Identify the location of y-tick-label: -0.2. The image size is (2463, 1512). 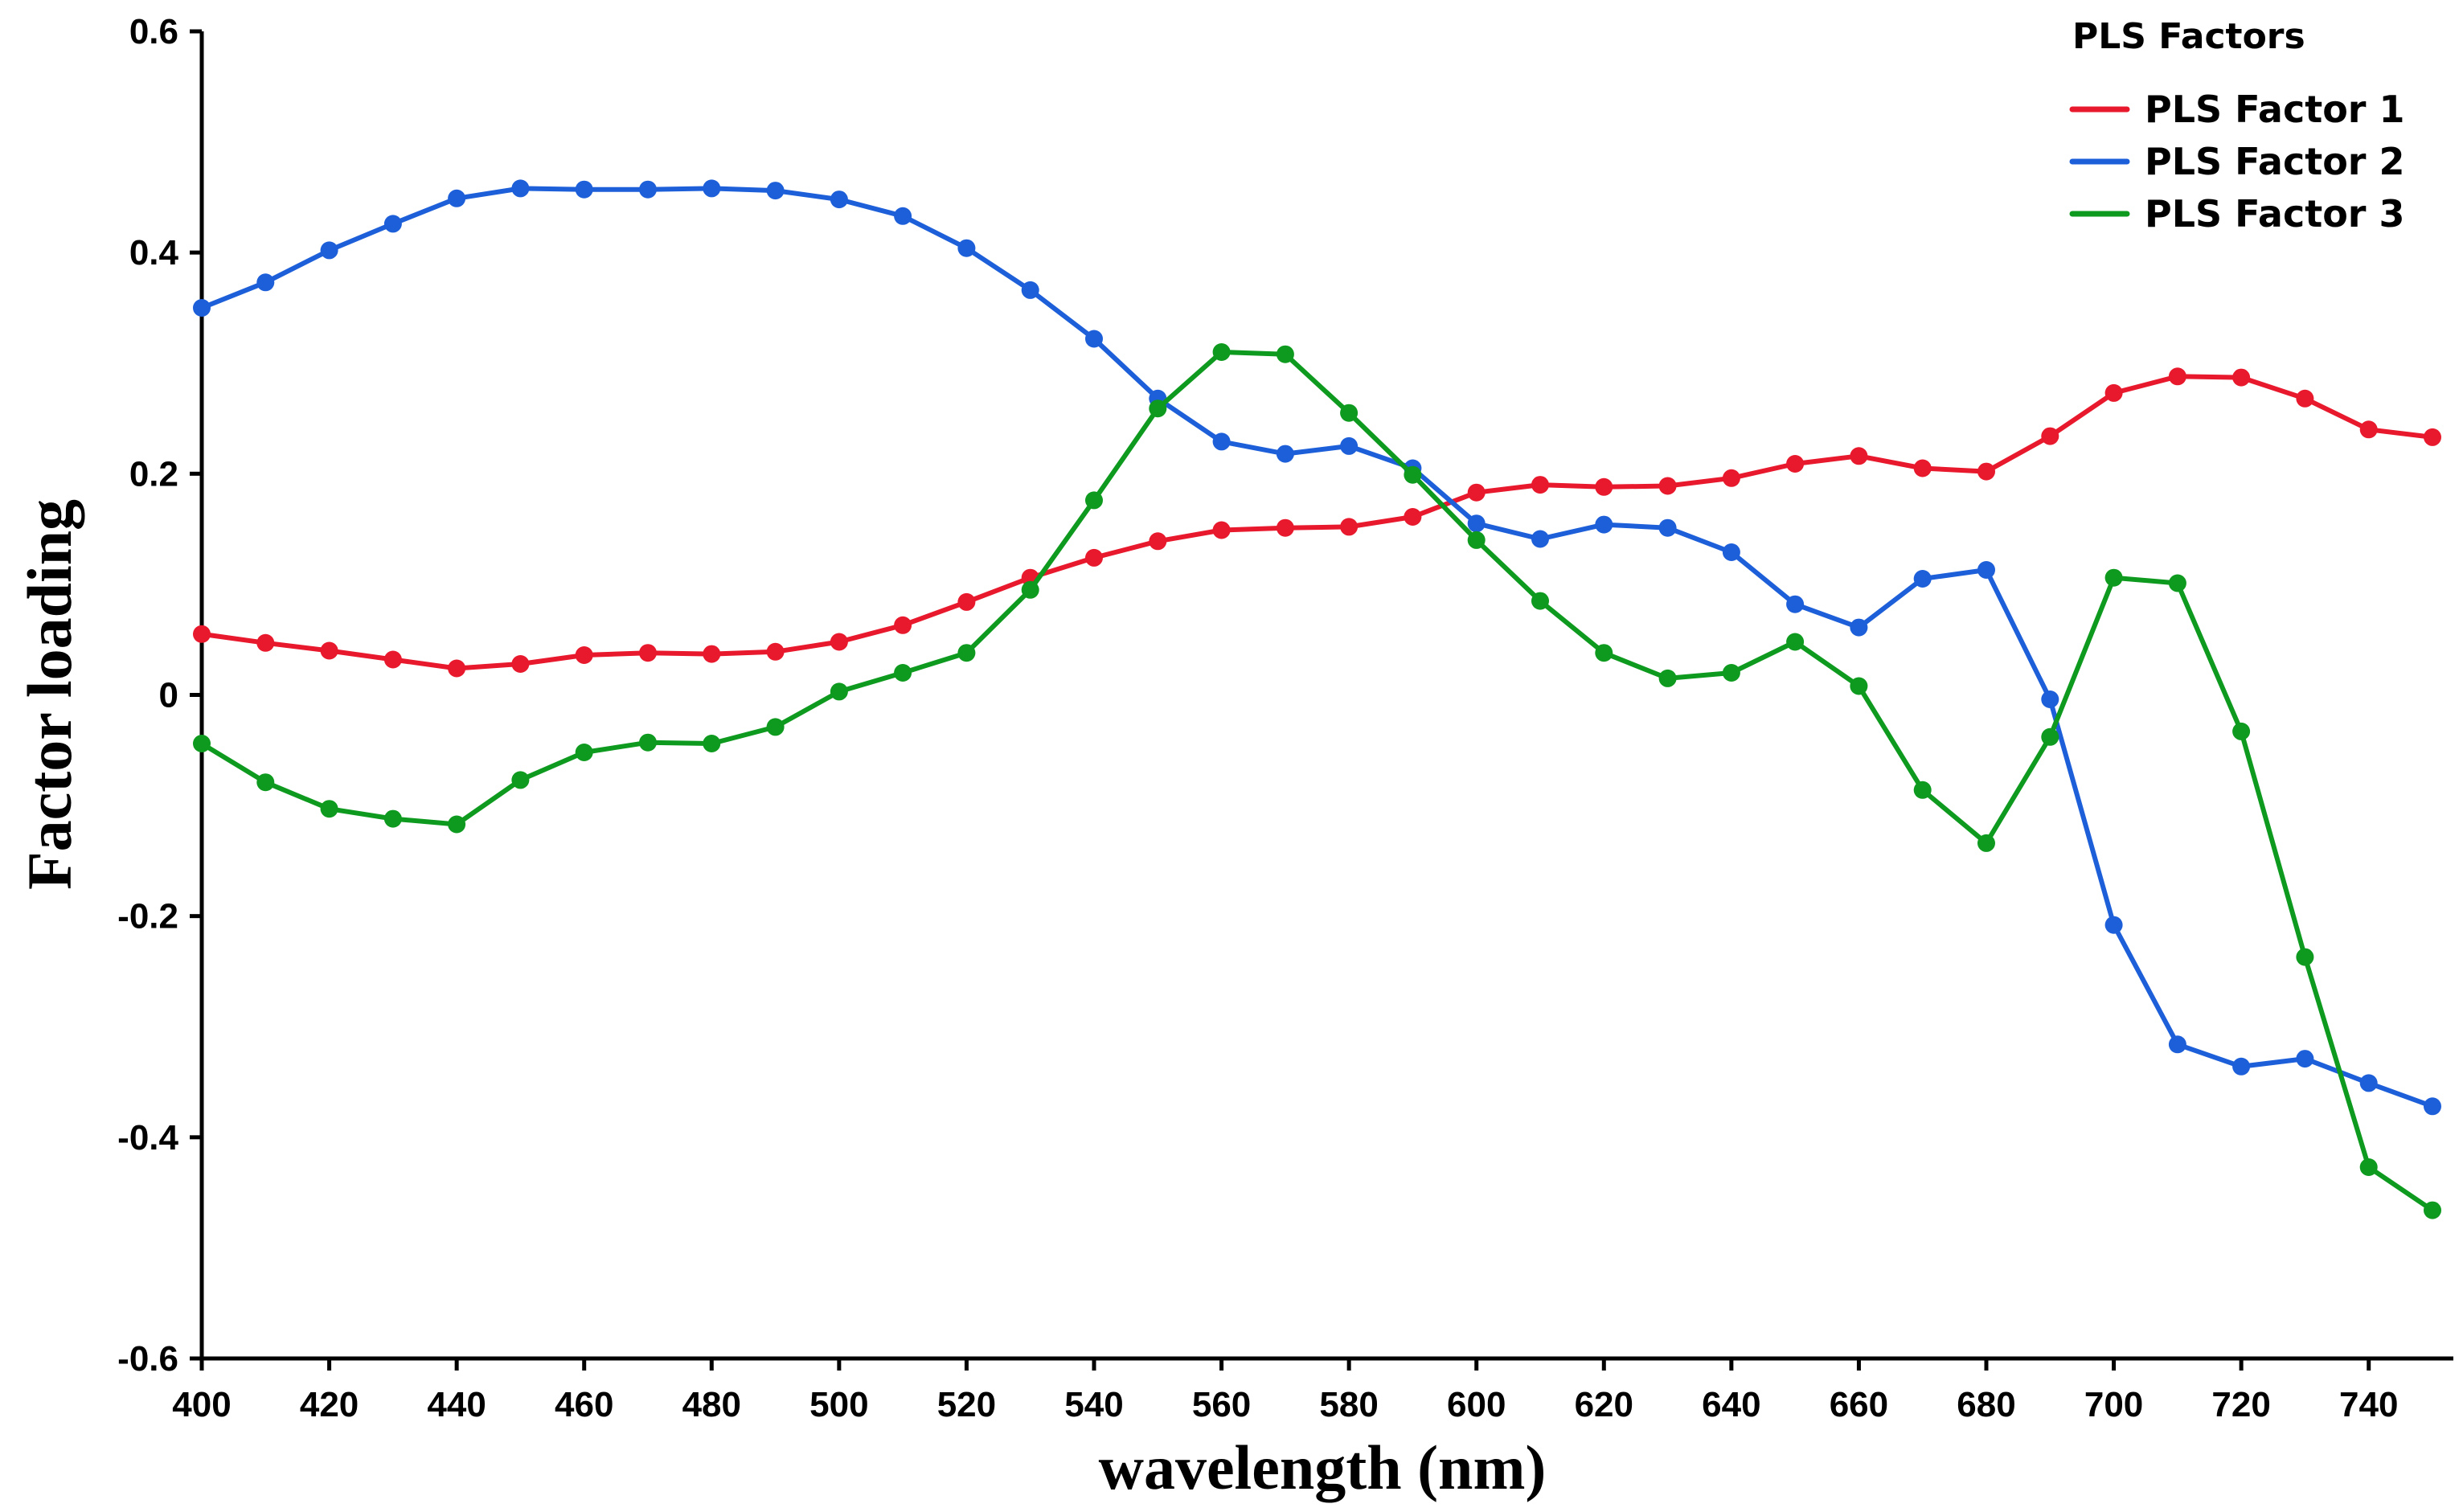
(147, 916).